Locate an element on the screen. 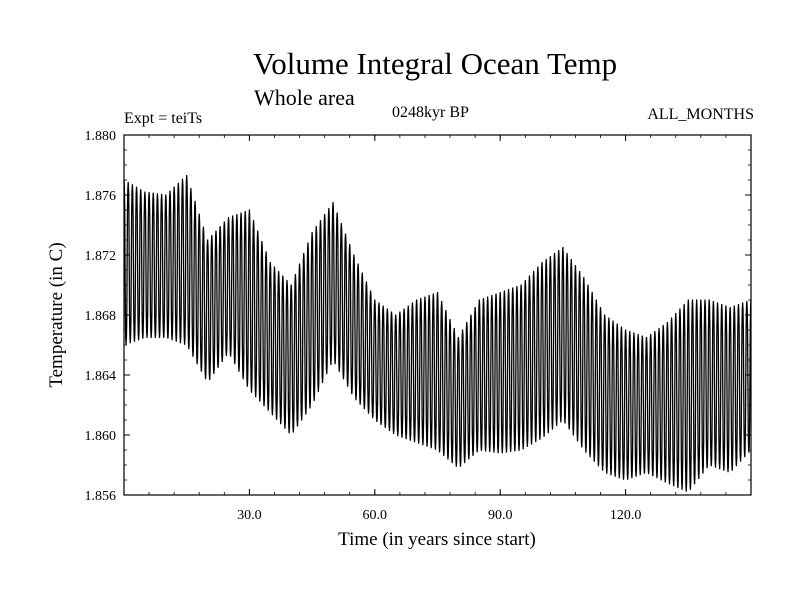 The width and height of the screenshot is (800, 600). y-axis-label: Temperature (in C) is located at coordinates (56, 314).